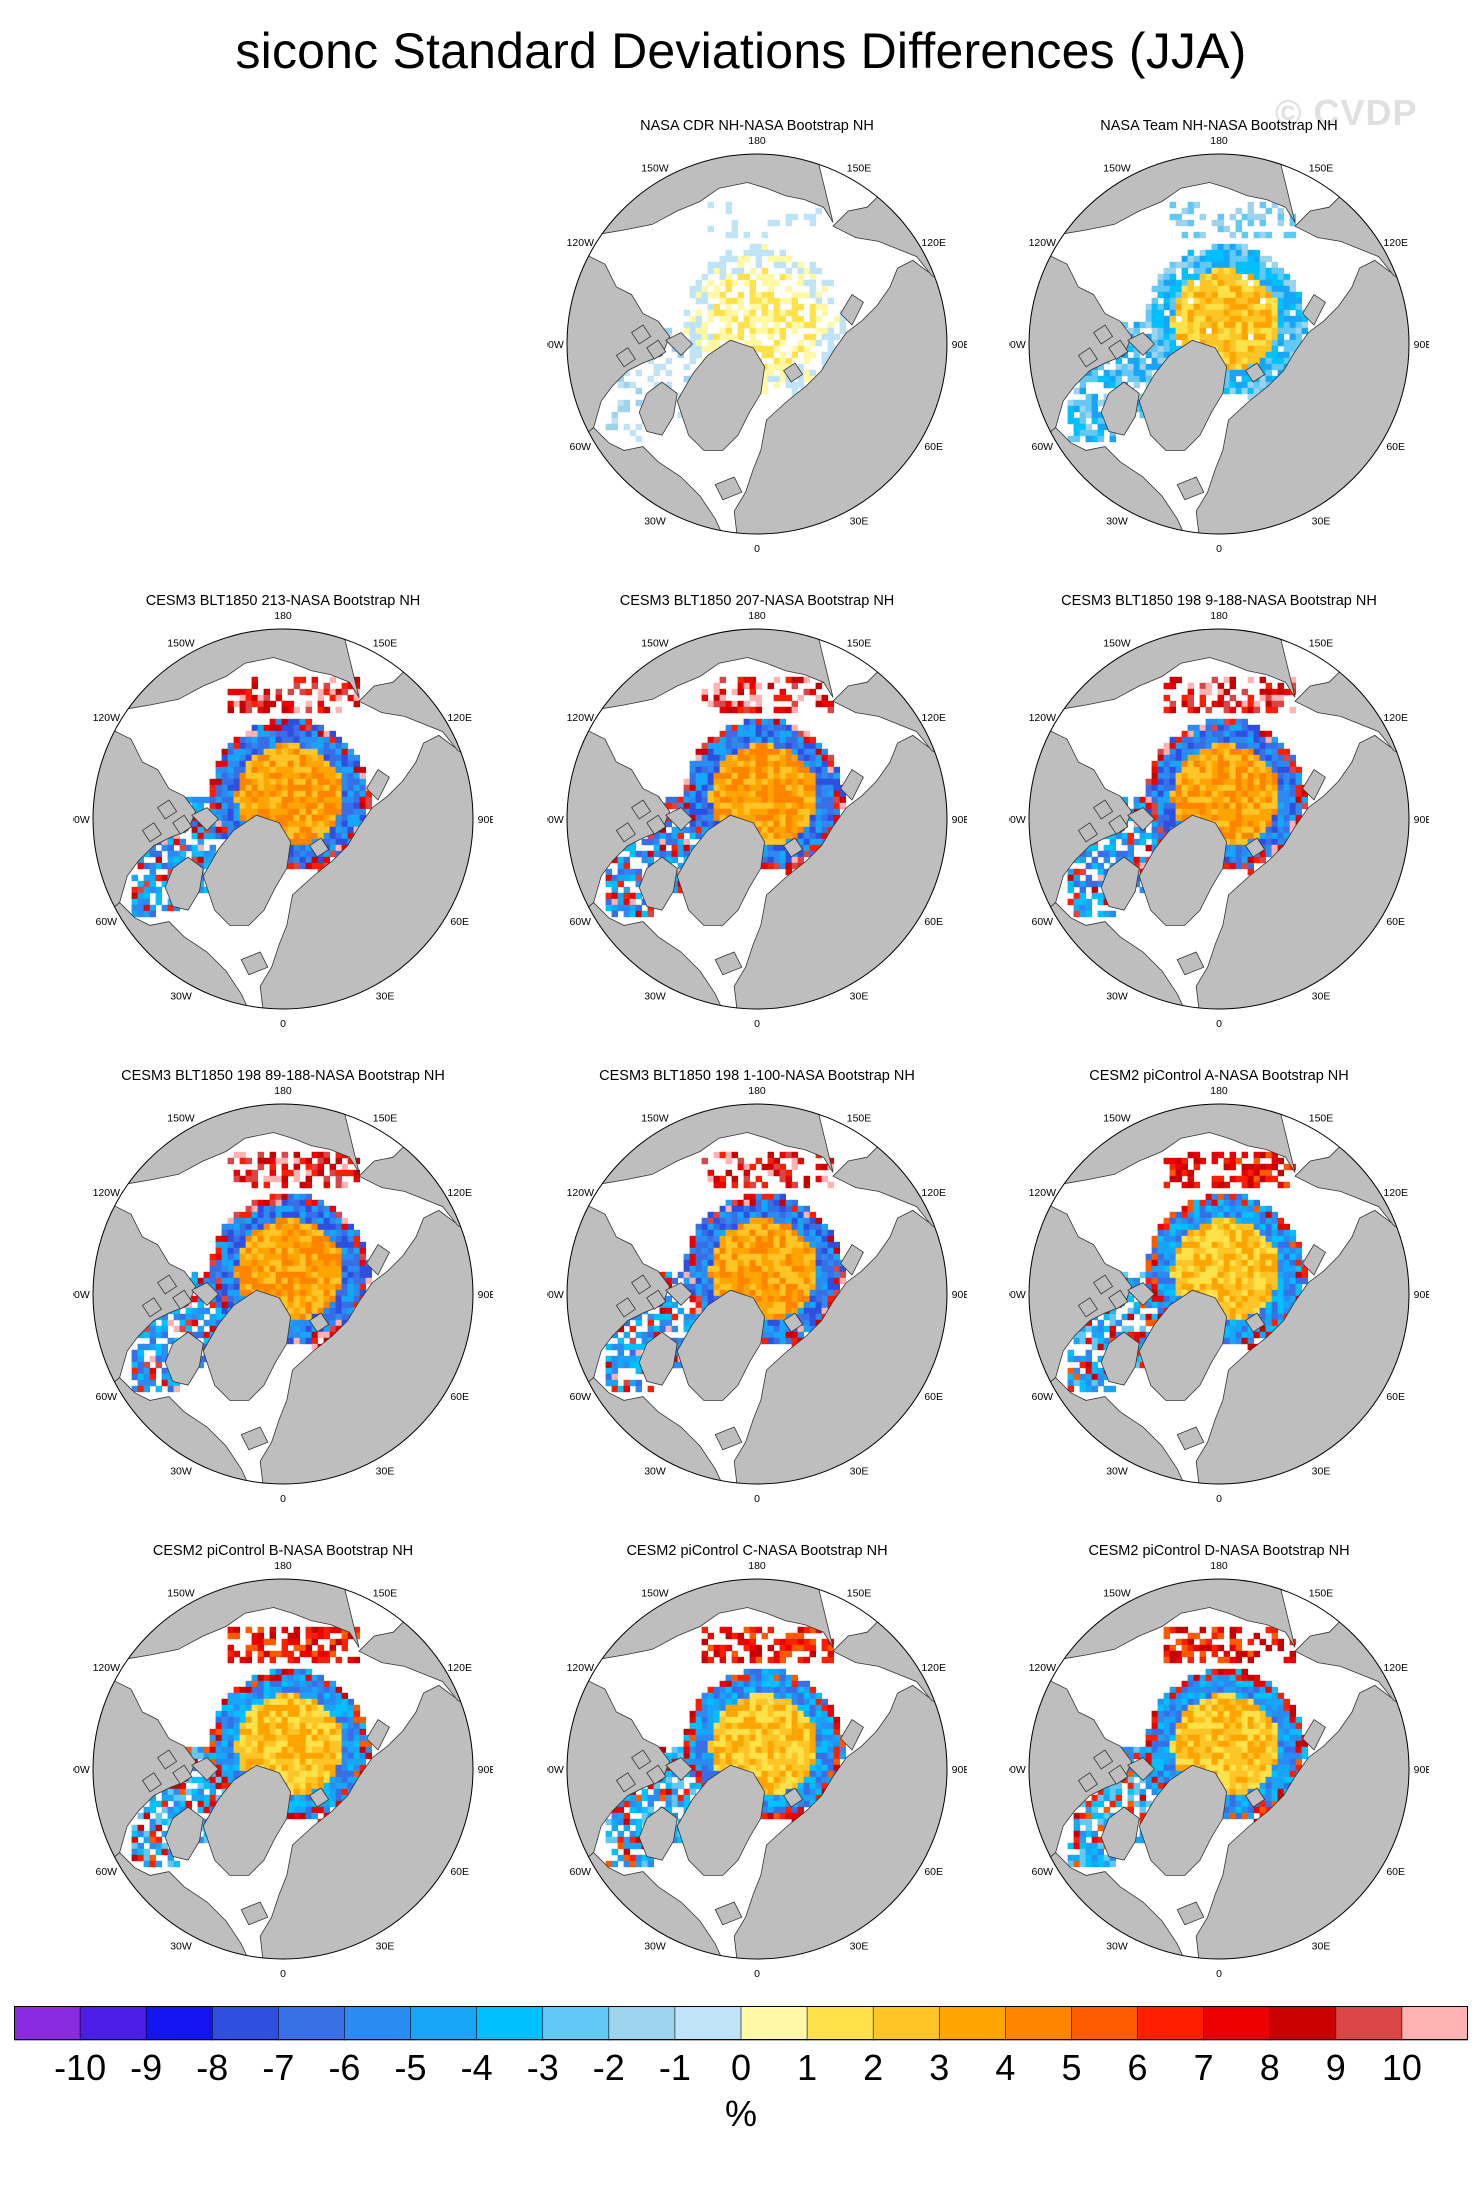  Describe the element at coordinates (1203, 2067) in the screenshot. I see `colorbar-tick: 7` at that location.